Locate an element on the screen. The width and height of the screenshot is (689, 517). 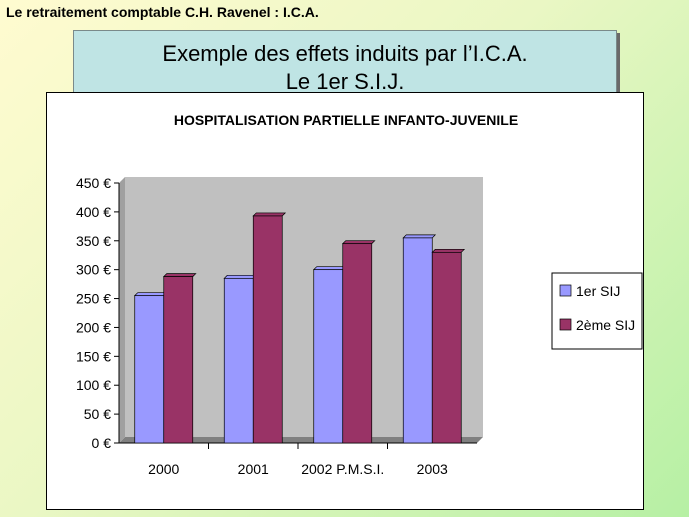
x-category-label: 2003 is located at coordinates (432, 469).